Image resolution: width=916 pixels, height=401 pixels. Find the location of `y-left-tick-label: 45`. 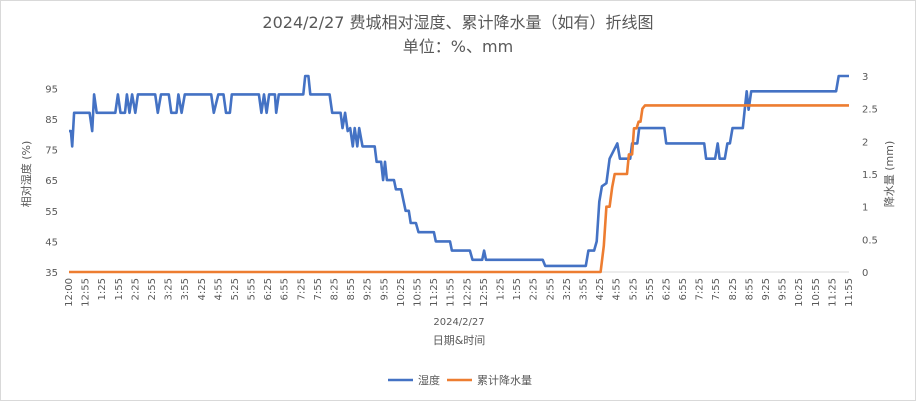

y-left-tick-label: 45 is located at coordinates (51, 242).